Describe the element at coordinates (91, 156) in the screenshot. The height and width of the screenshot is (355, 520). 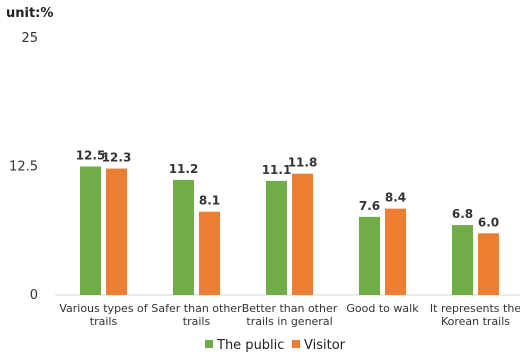
I see `data-label: 12.5` at that location.